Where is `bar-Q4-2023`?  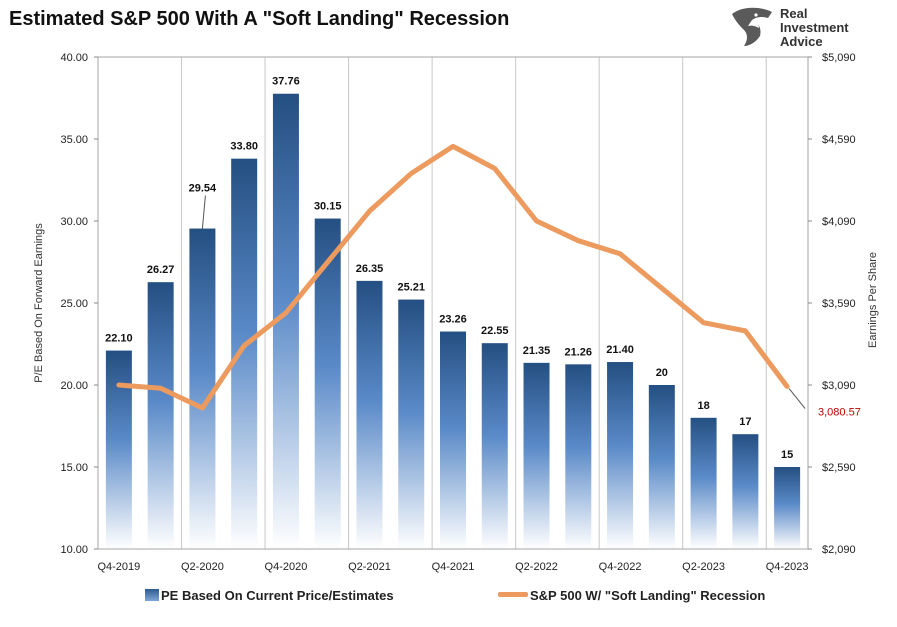 bar-Q4-2023 is located at coordinates (787, 508).